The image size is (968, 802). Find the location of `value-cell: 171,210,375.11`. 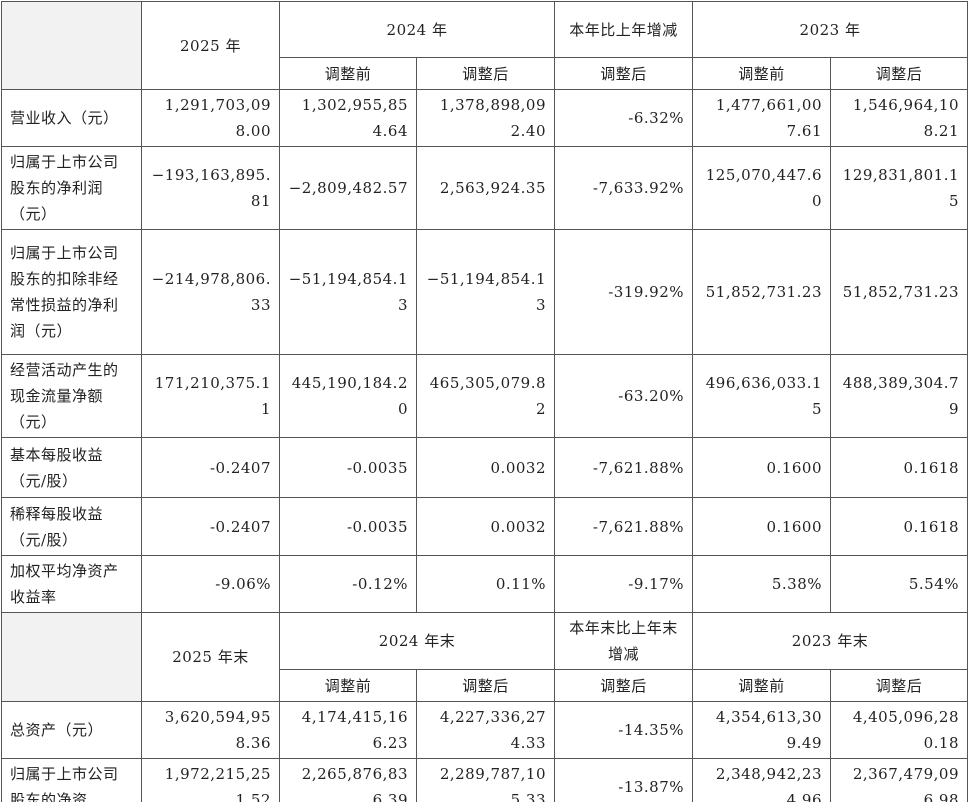

value-cell: 171,210,375.11 is located at coordinates (210, 396).